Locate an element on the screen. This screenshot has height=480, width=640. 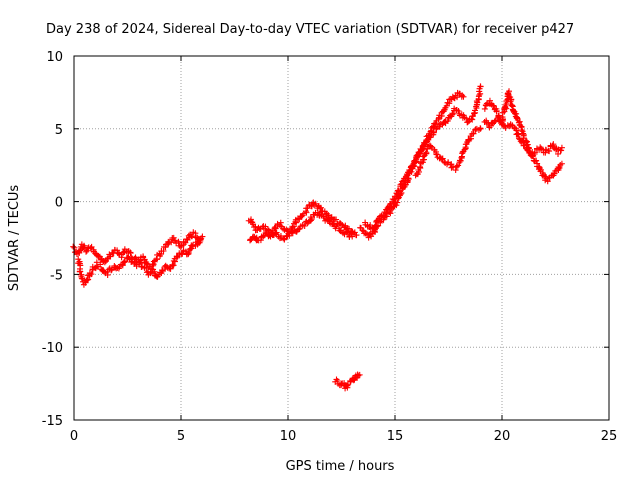
y-tick-label: -10 is located at coordinates (52, 348).